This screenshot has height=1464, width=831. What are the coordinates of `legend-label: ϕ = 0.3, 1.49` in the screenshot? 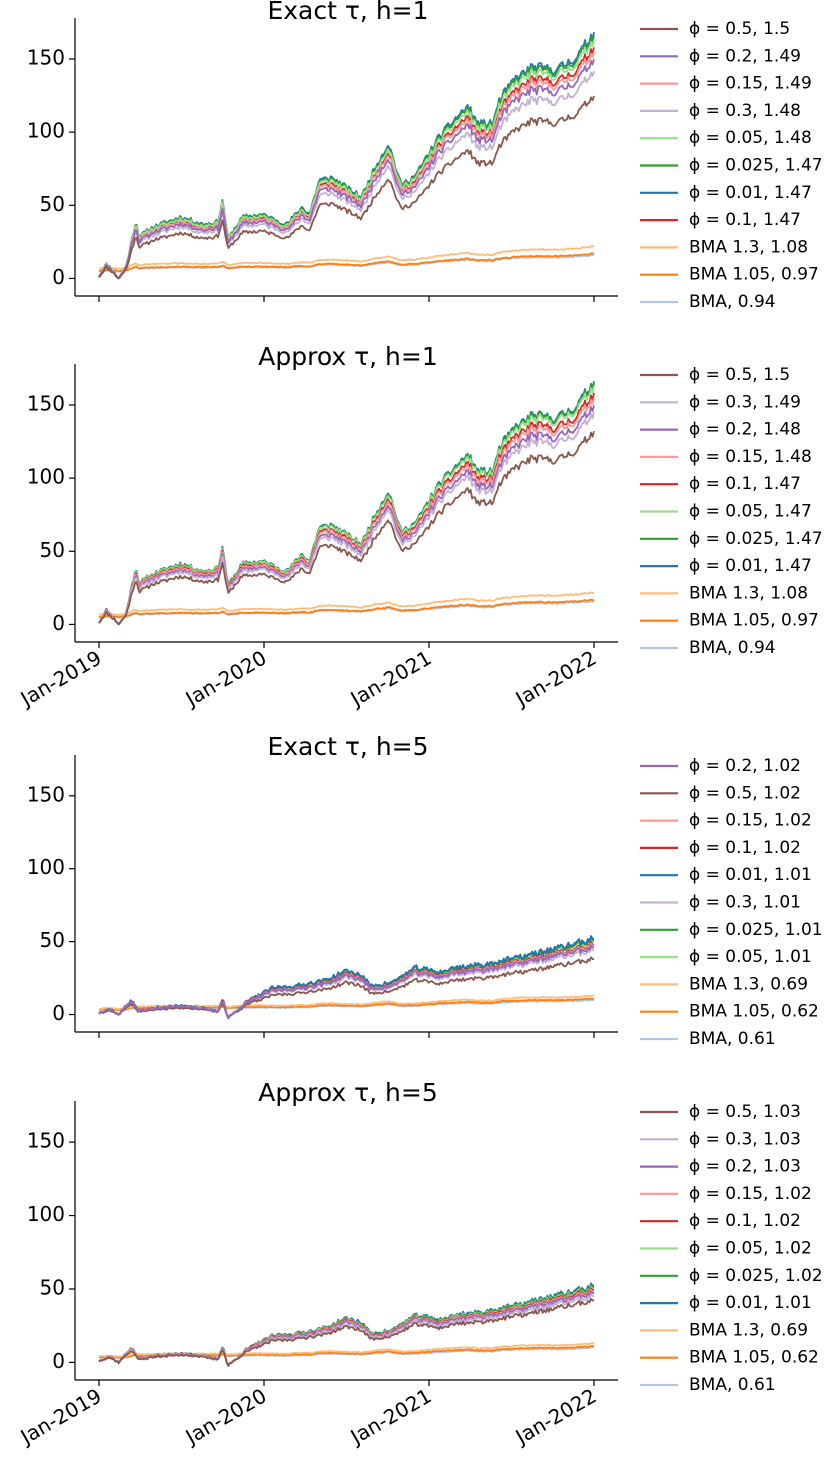 It's located at (745, 402).